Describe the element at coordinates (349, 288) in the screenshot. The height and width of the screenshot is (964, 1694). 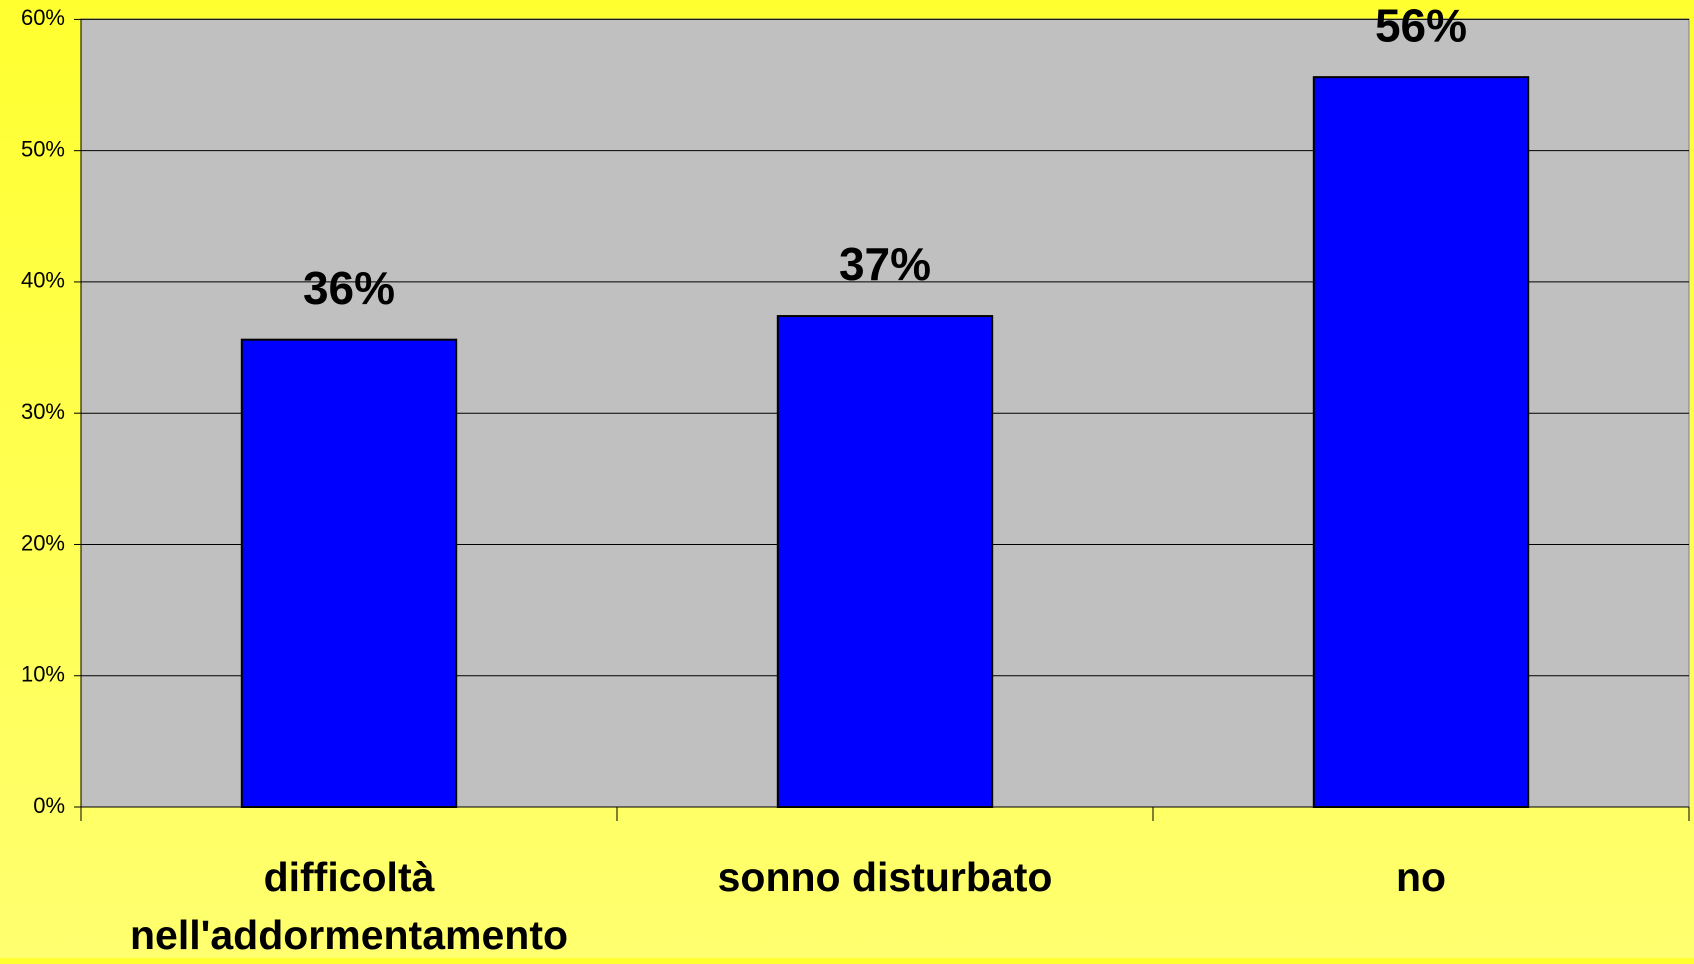
I see `value-label: 36%` at that location.